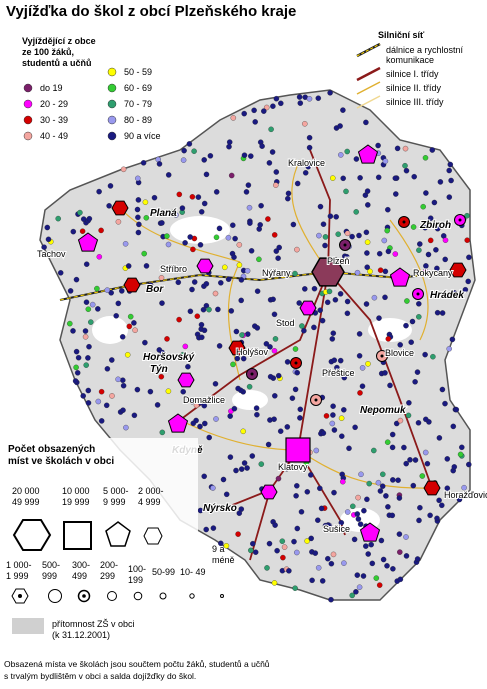 The image size is (487, 689). I want to click on school-swatch, so click(28, 626).